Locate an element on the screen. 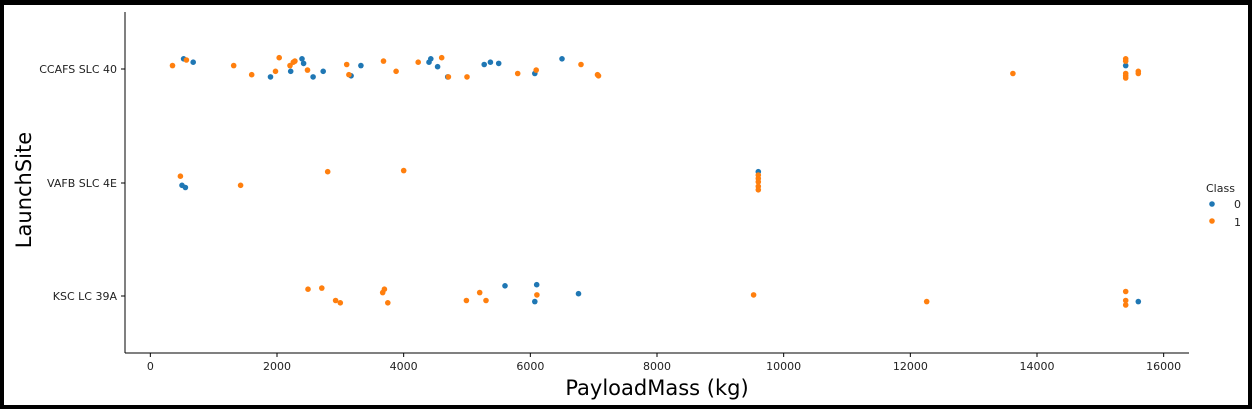 This screenshot has width=1252, height=409. x-tick-label: 6000 is located at coordinates (530, 366).